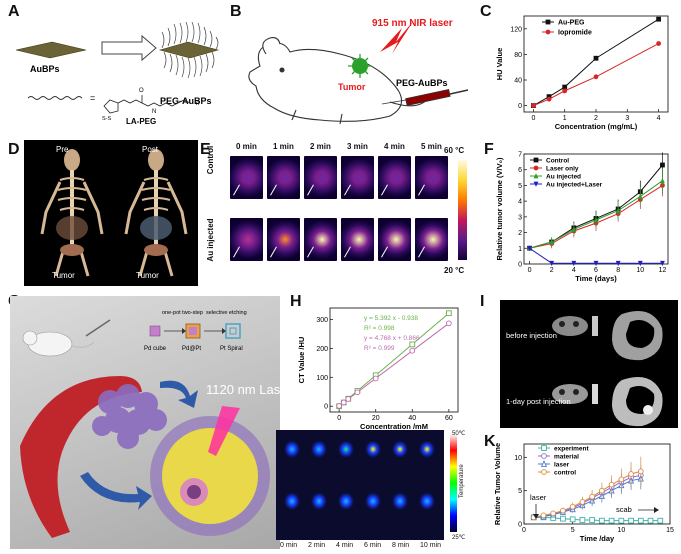 This screenshot has height=554, width=681. Describe the element at coordinates (589, 364) in the screenshot. I see `panel-i-ct: before injection 1-day post injection` at that location.